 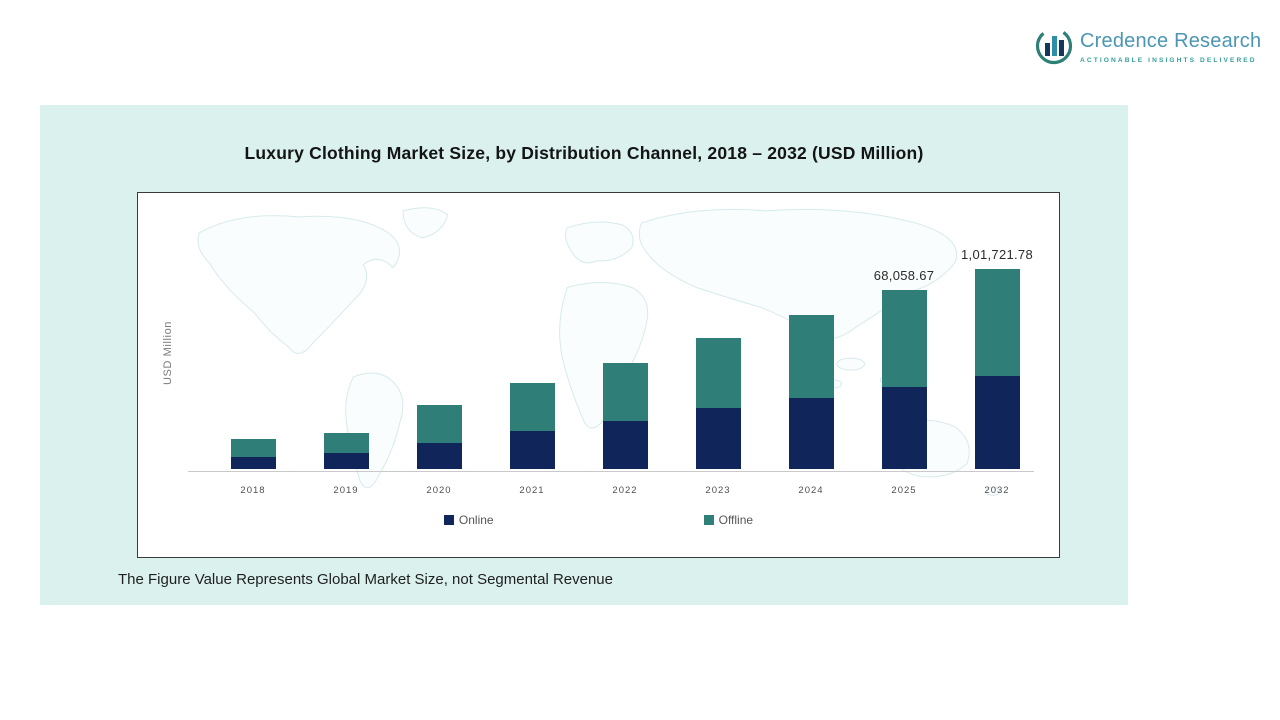 What do you see at coordinates (532, 490) in the screenshot?
I see `x-axis-label-2021: 2021` at bounding box center [532, 490].